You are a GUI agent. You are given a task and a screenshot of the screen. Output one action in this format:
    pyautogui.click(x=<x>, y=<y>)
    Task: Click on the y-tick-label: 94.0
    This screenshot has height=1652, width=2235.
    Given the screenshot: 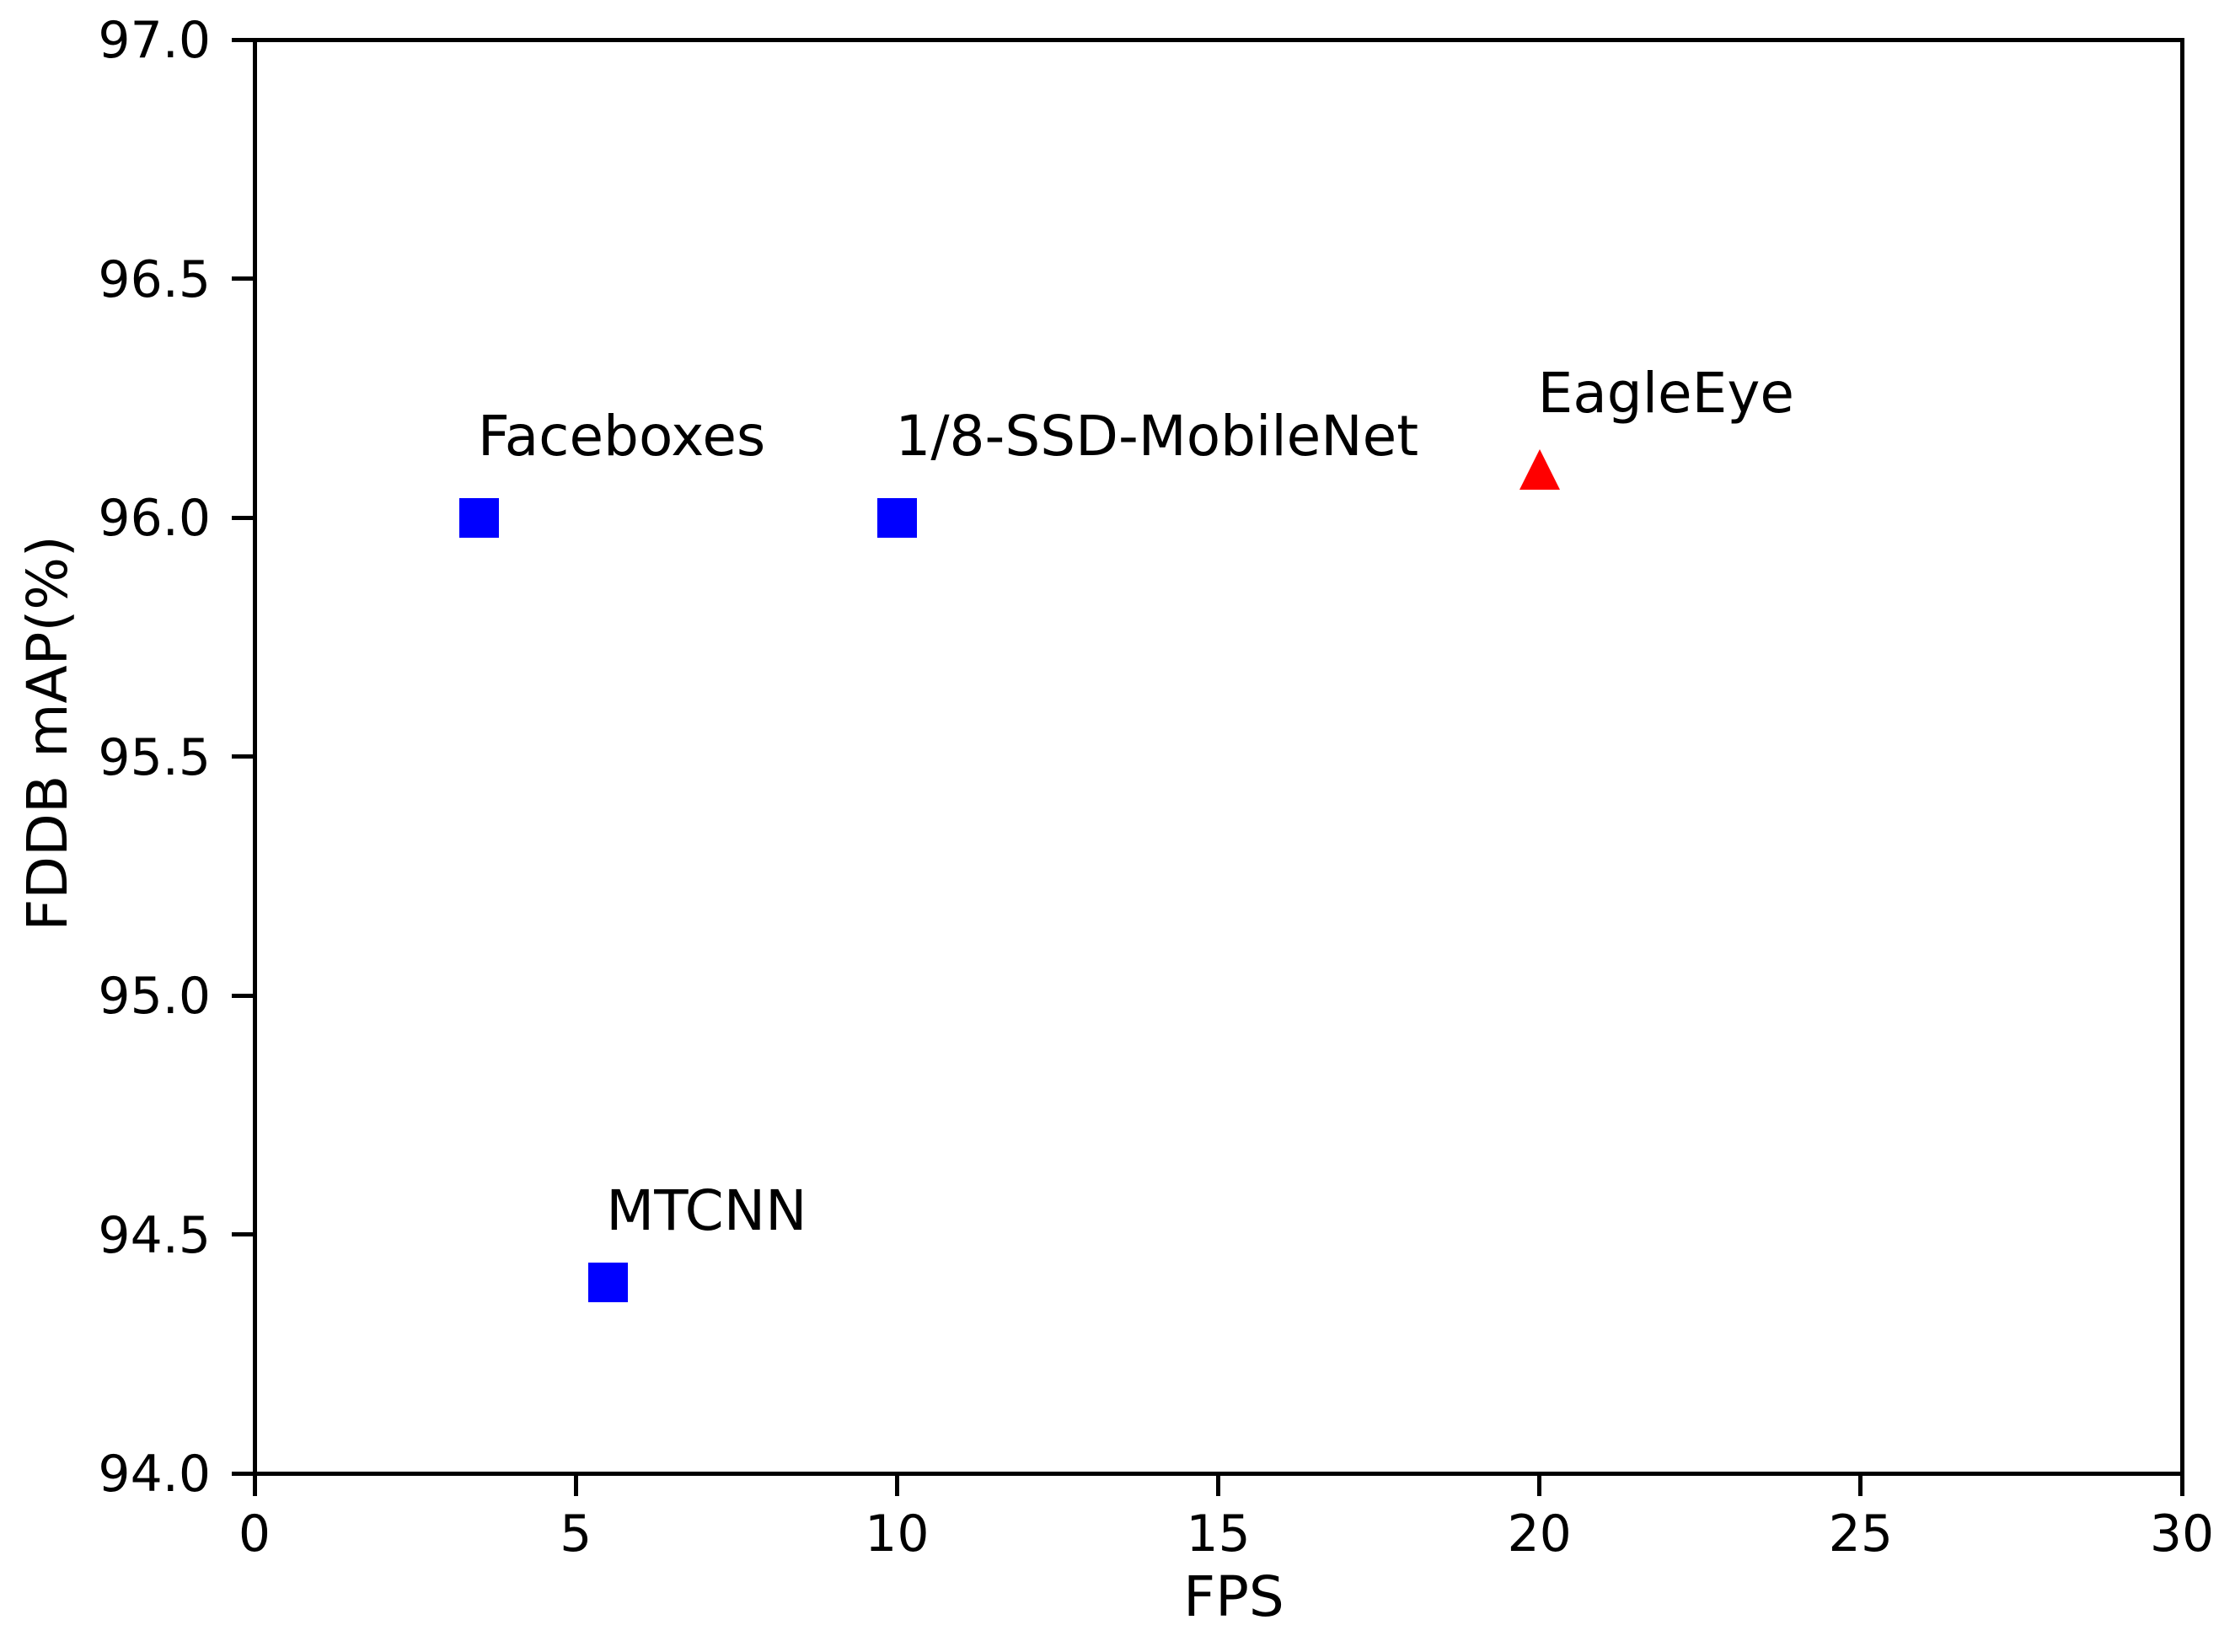 What is the action you would take?
    pyautogui.click(x=154, y=1474)
    